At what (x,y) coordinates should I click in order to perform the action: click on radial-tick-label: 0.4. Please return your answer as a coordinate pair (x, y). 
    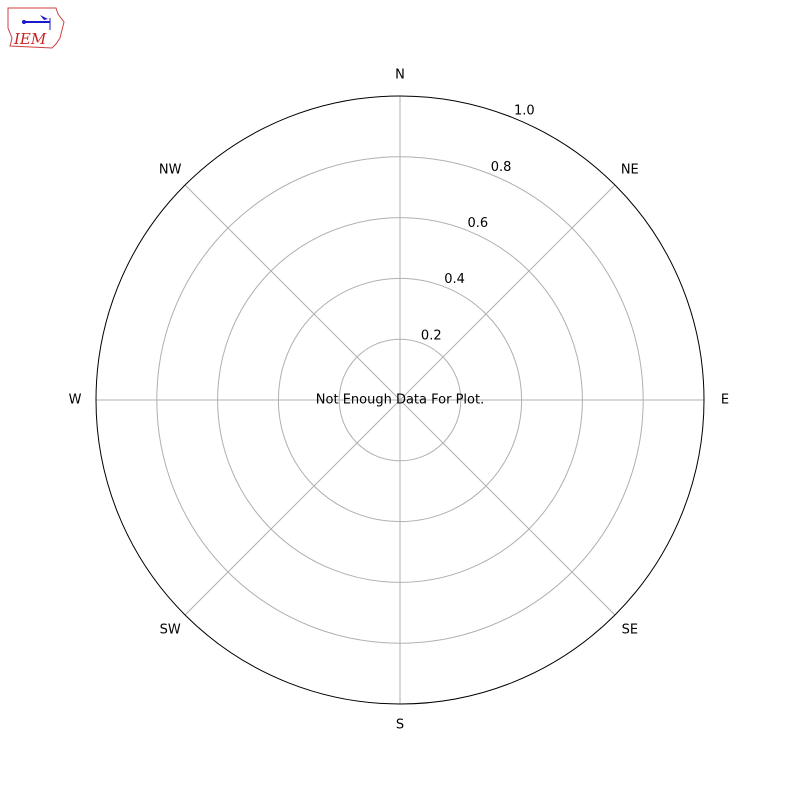
    Looking at the image, I should click on (454, 279).